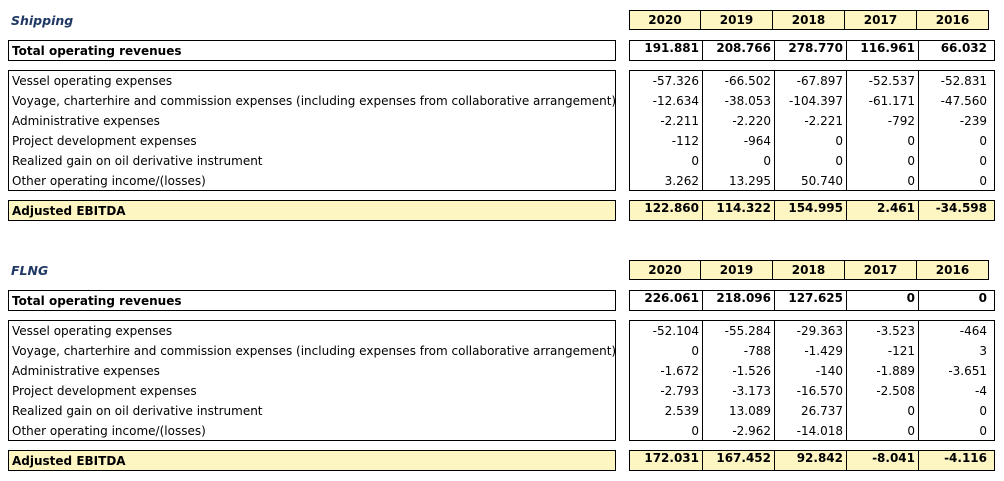 The width and height of the screenshot is (1004, 481). What do you see at coordinates (675, 331) in the screenshot?
I see `value-cell: -52.104` at bounding box center [675, 331].